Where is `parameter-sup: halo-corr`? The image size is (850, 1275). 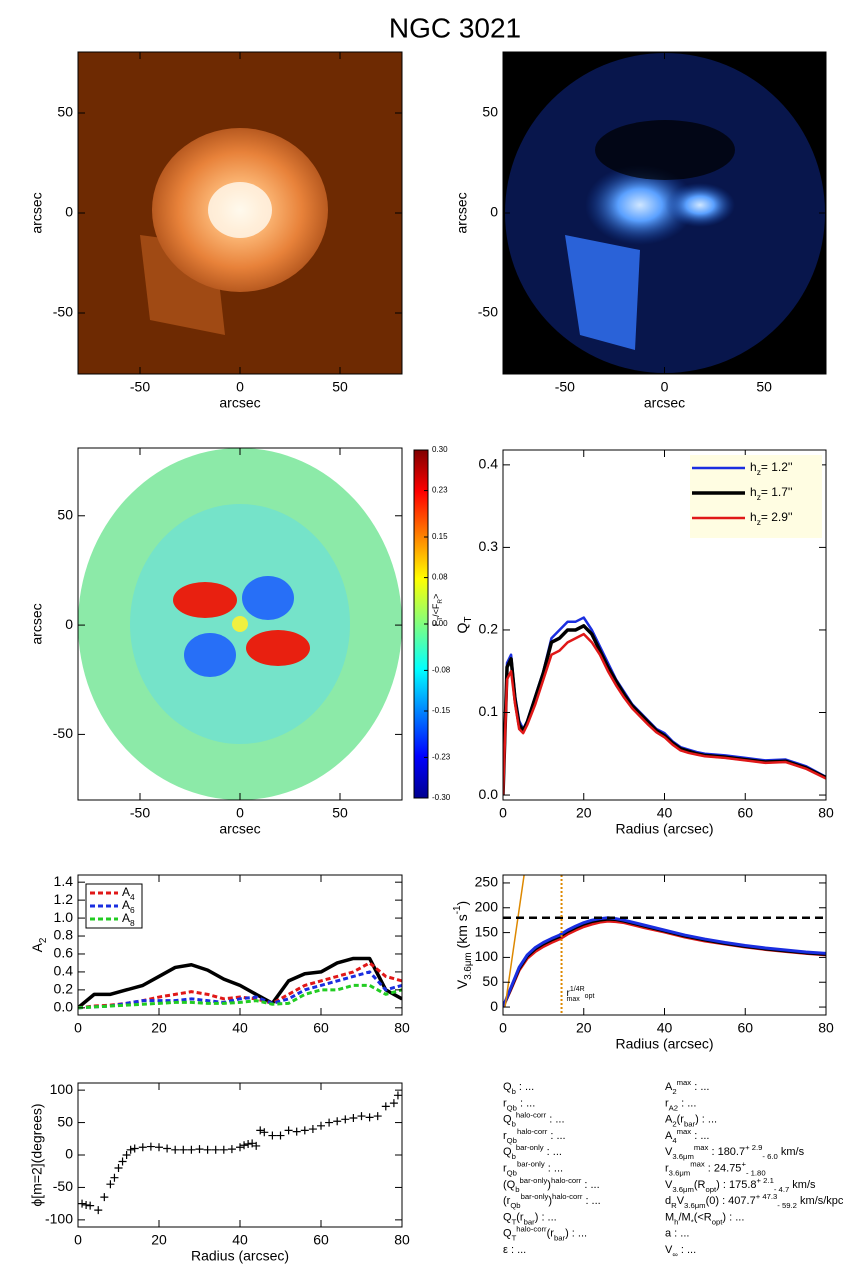
parameter-sup: halo-corr is located at coordinates (566, 1179).